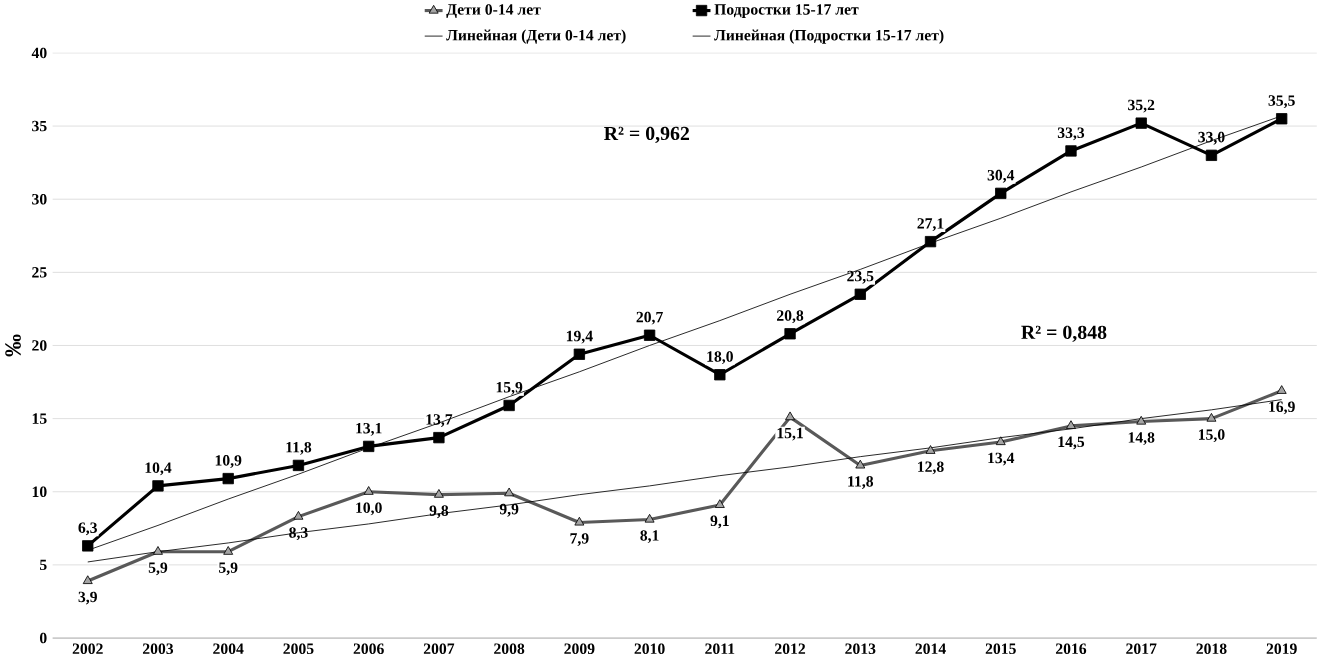  Describe the element at coordinates (579, 539) in the screenshot. I see `data-label: 7,9` at that location.